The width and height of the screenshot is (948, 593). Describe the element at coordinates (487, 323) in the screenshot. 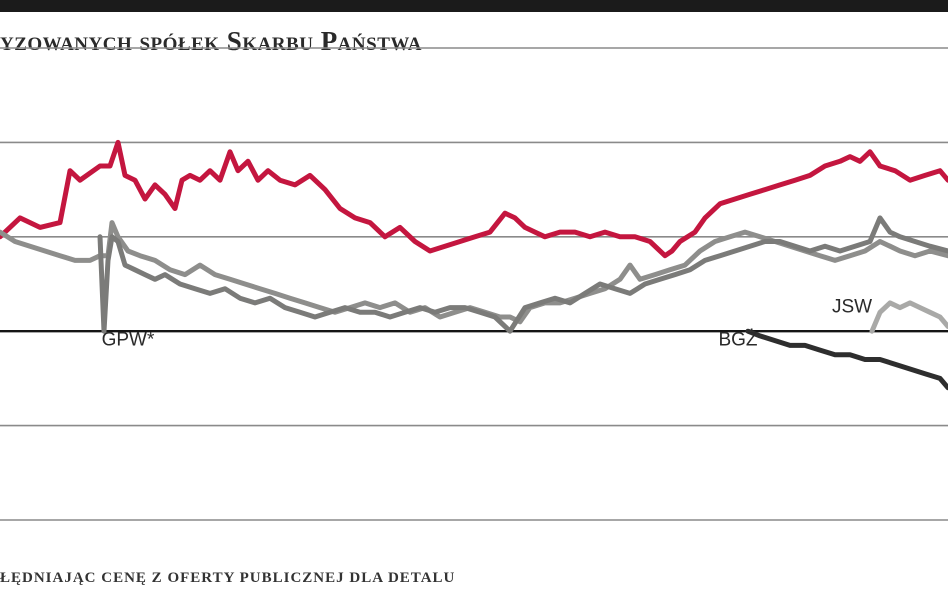

I see `annotation-labels: GPW* BGŻ JSW` at that location.